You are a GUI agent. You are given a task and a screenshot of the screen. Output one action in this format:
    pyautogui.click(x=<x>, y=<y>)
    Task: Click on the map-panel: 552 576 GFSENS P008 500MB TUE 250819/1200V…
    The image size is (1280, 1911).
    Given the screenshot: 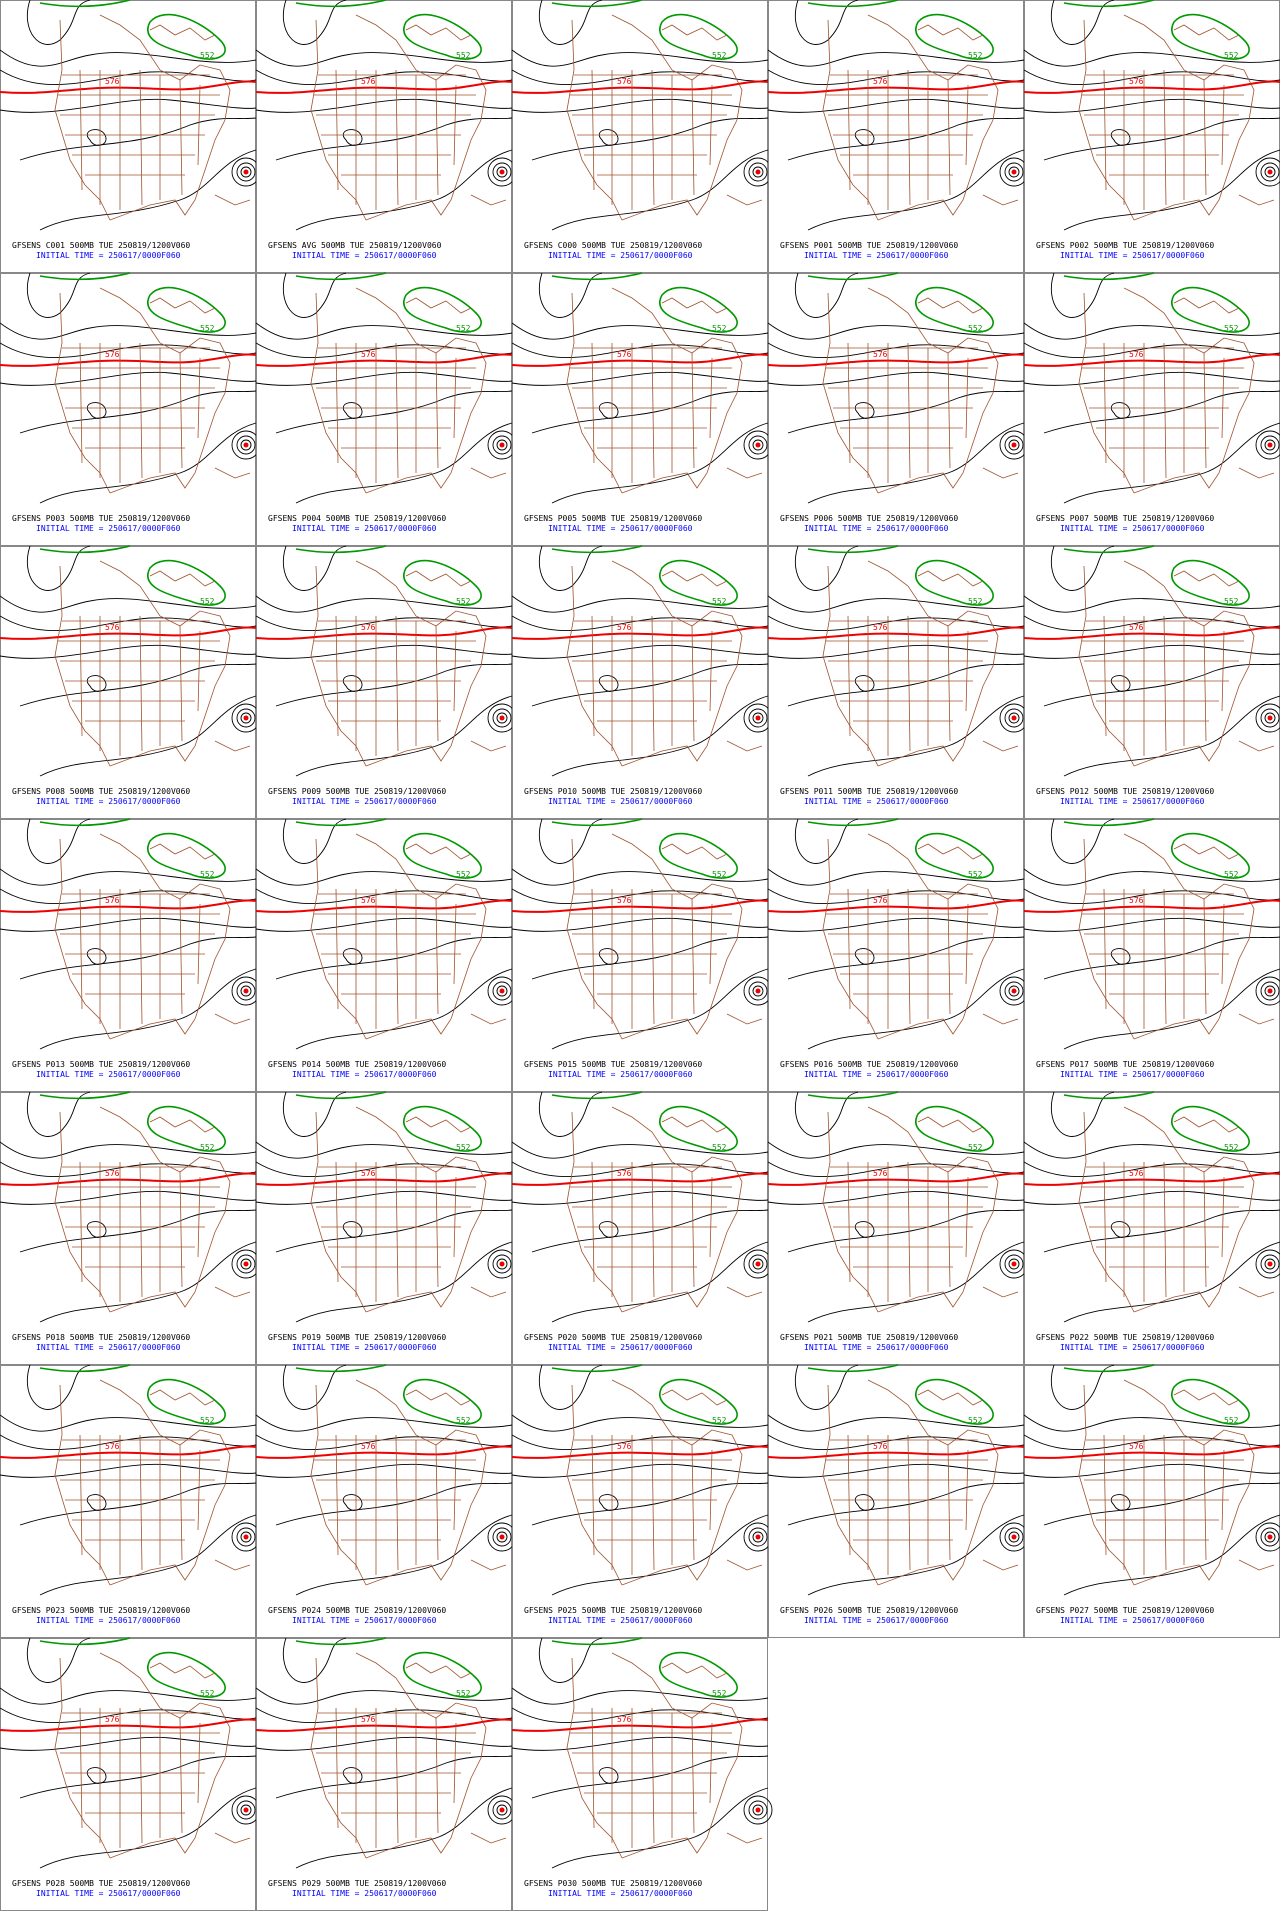 What is the action you would take?
    pyautogui.click(x=130, y=682)
    